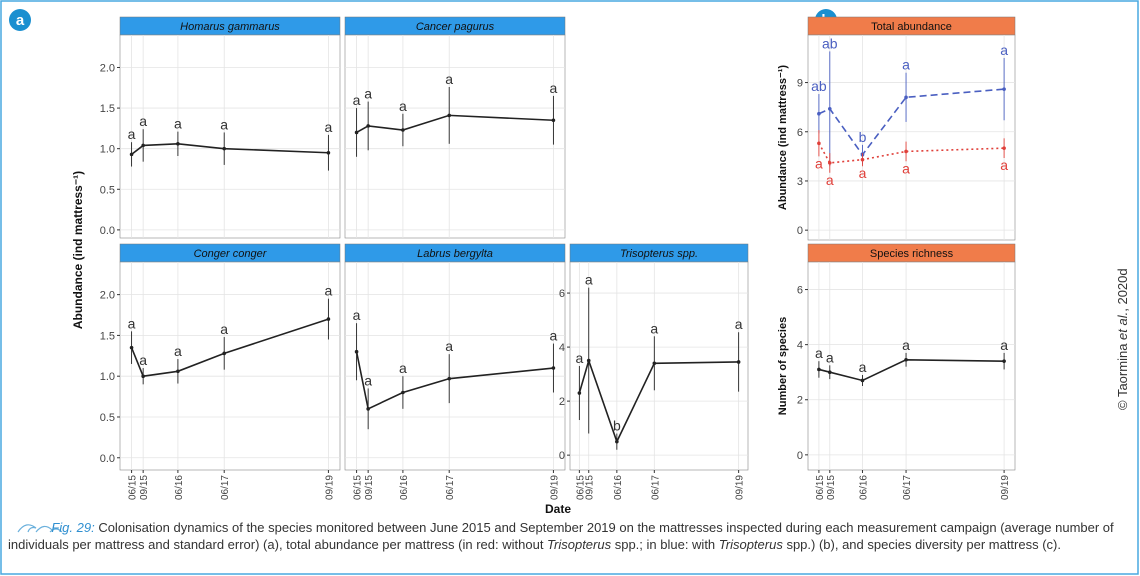 The height and width of the screenshot is (576, 1140). What do you see at coordinates (73, 527) in the screenshot?
I see `caption-text: Fig. 29:` at bounding box center [73, 527].